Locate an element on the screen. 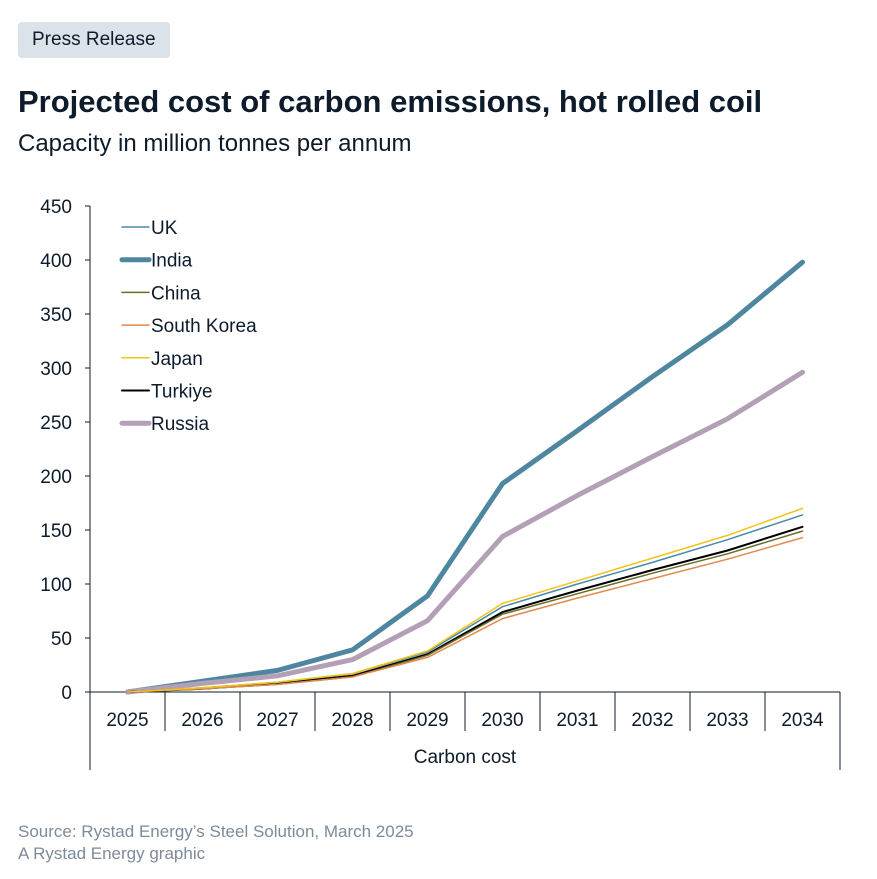  y-tick-label: 0 is located at coordinates (66, 693).